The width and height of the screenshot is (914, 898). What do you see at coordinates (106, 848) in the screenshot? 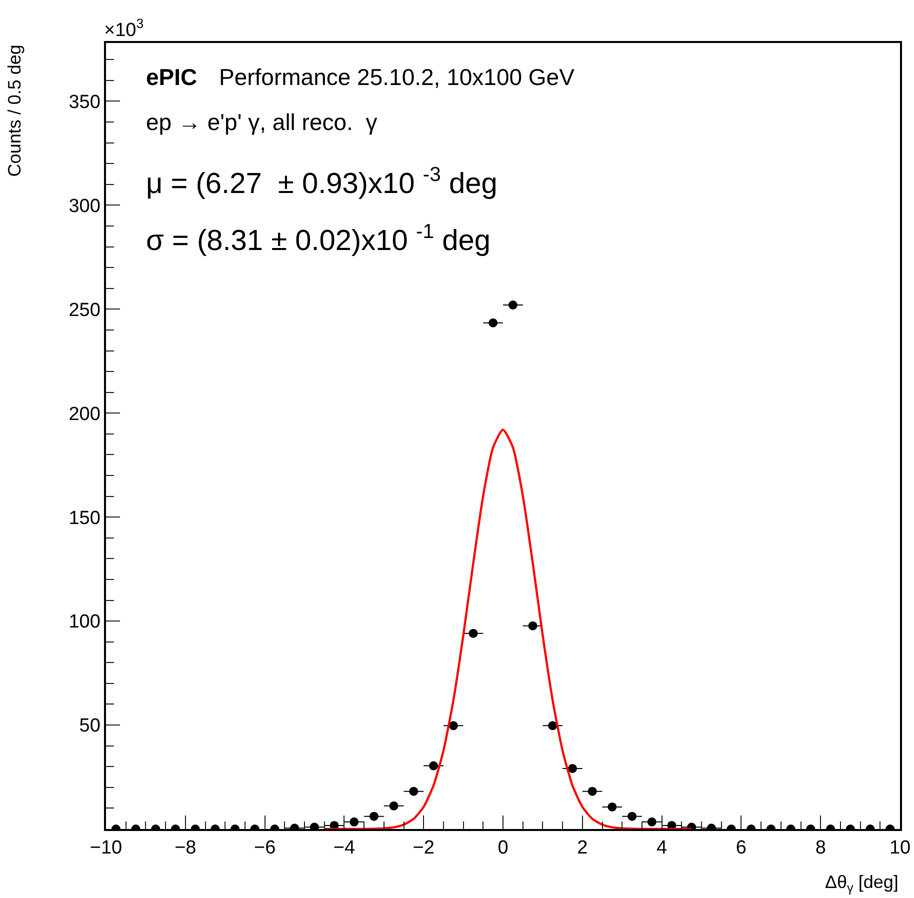
I see `x-tick-label: −10` at bounding box center [106, 848].